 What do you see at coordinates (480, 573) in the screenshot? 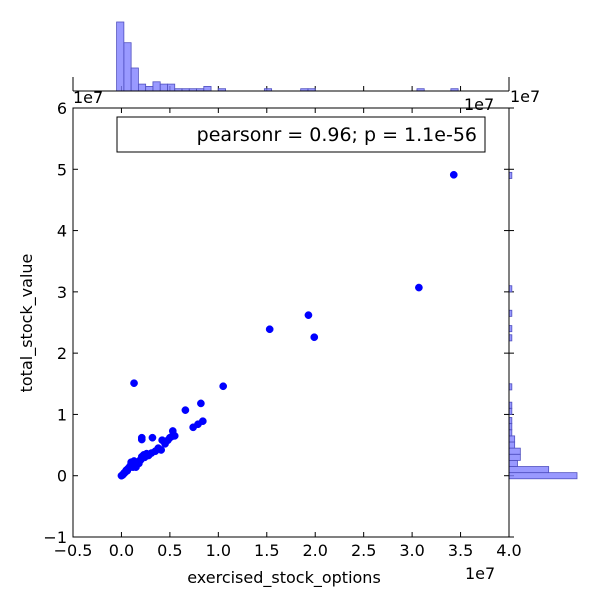
I see `x-scale-label: 1e7` at bounding box center [480, 573].